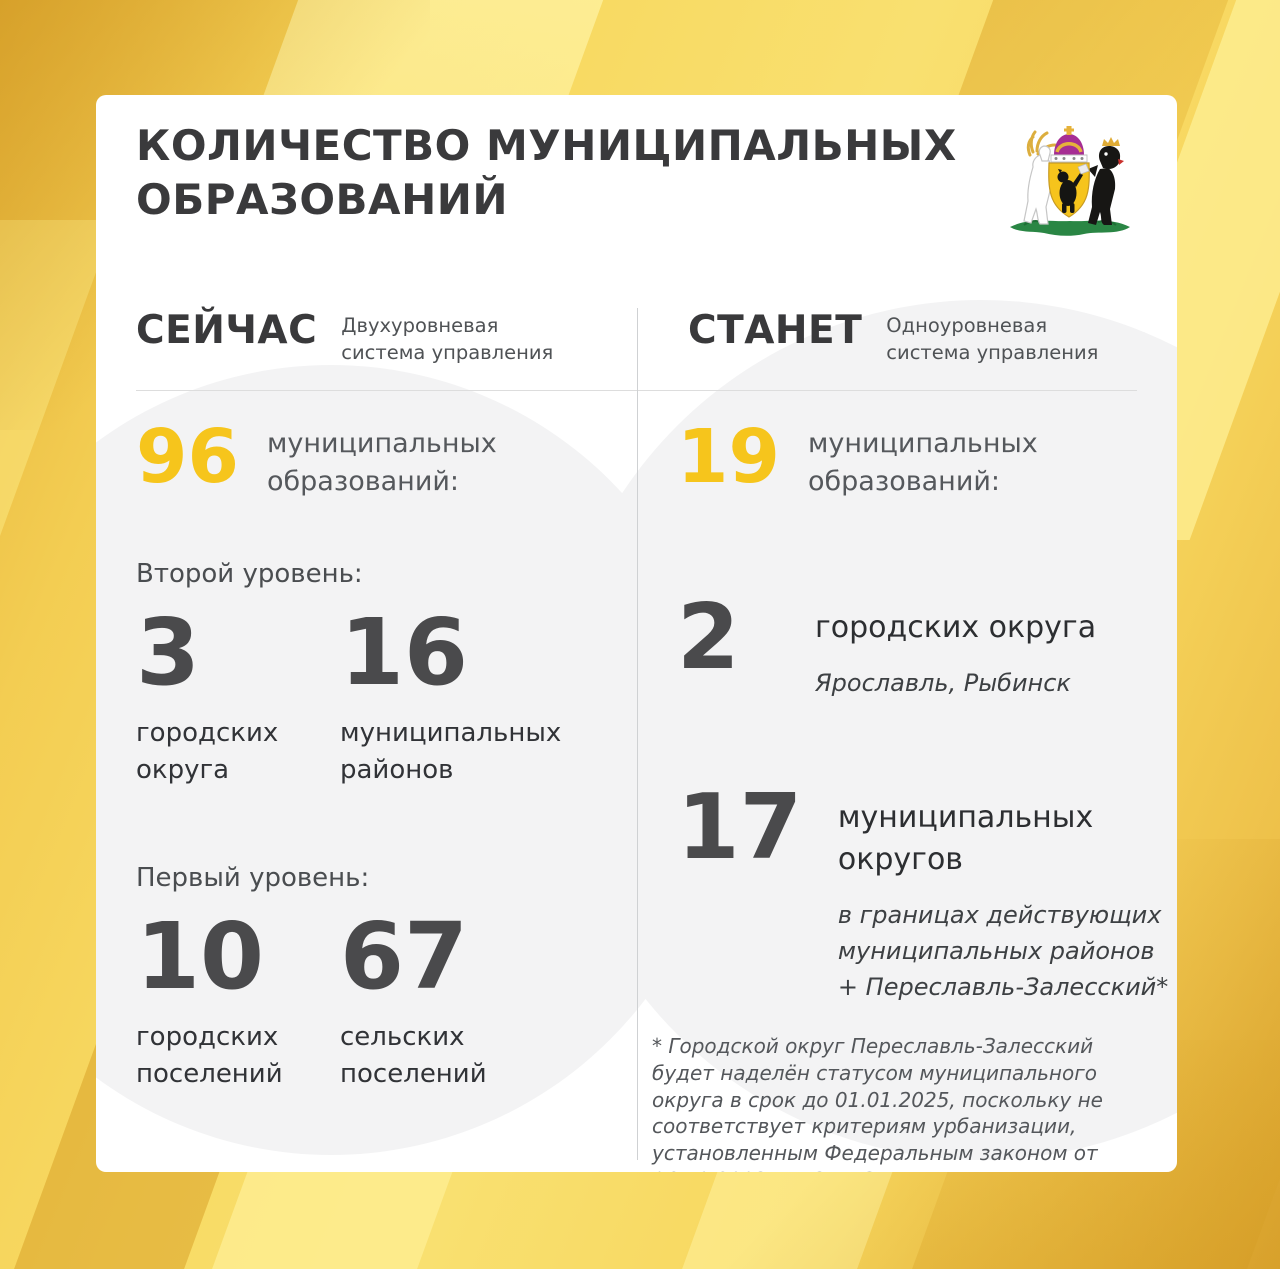 This screenshot has width=1280, height=1269. I want to click on page-title-line2: ОБРАЗОВАНИЙ, so click(322, 199).